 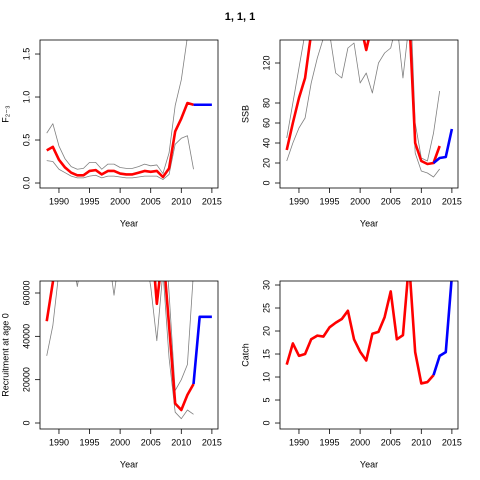 What do you see at coordinates (266, 308) in the screenshot?
I see `y-tick-label: 25` at bounding box center [266, 308].